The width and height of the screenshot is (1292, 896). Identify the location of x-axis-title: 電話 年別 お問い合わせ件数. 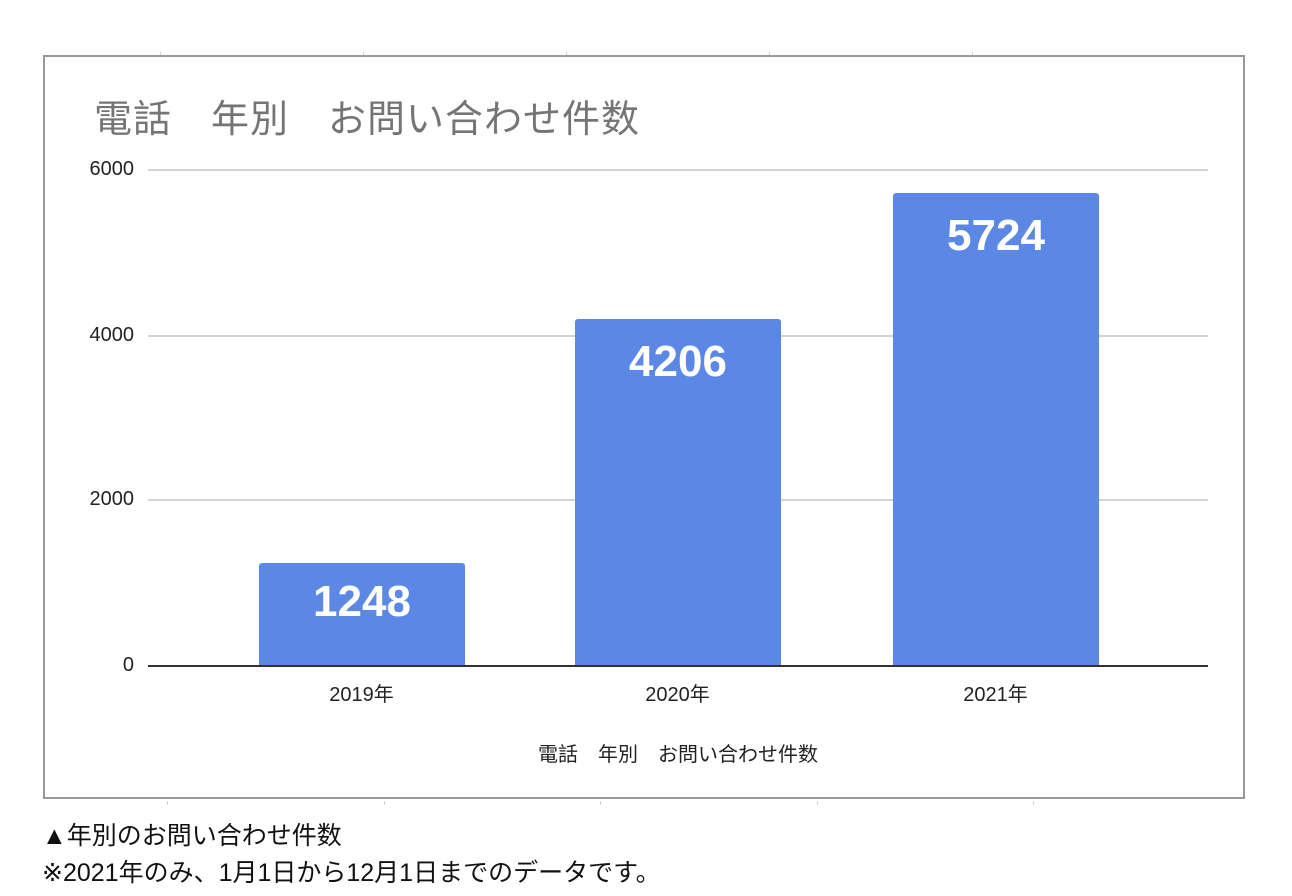
(678, 755).